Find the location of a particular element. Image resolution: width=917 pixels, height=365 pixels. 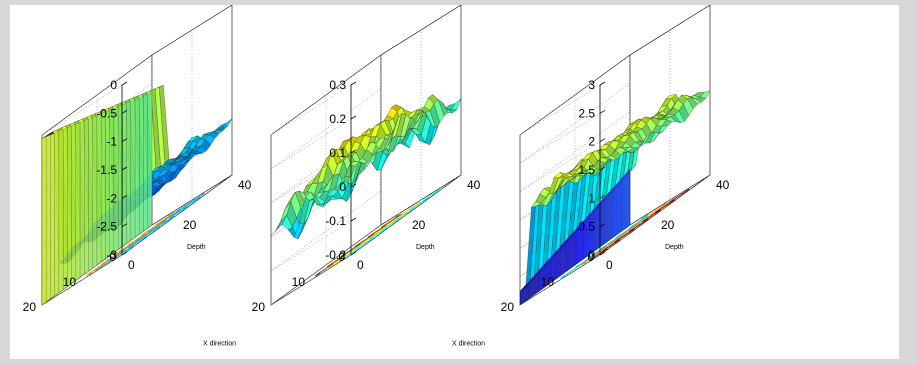

z-tick-label: 1.5 is located at coordinates (586, 170).